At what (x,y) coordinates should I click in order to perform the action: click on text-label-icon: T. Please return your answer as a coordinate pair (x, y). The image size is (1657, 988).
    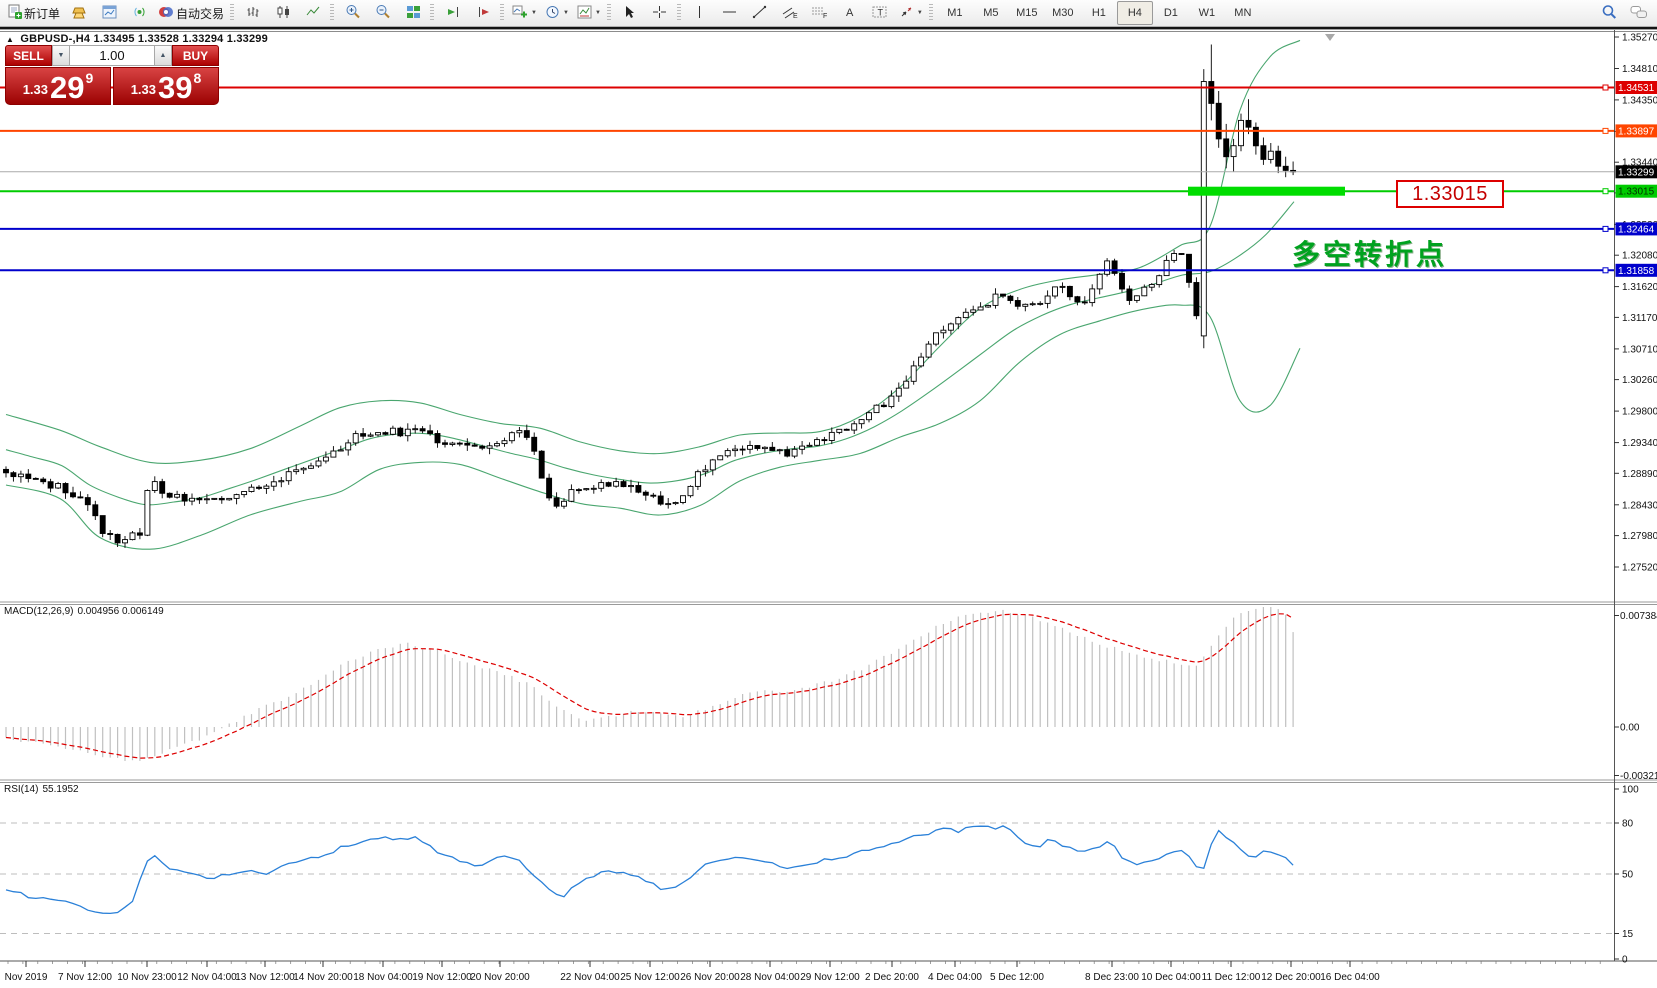
    Looking at the image, I should click on (880, 13).